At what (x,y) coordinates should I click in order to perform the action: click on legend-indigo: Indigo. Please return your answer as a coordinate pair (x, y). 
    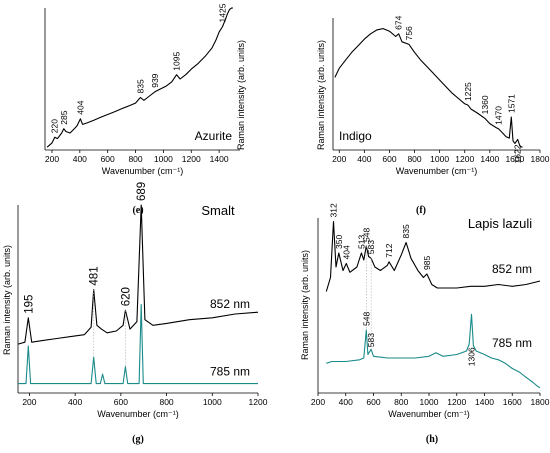
    Looking at the image, I should click on (355, 136).